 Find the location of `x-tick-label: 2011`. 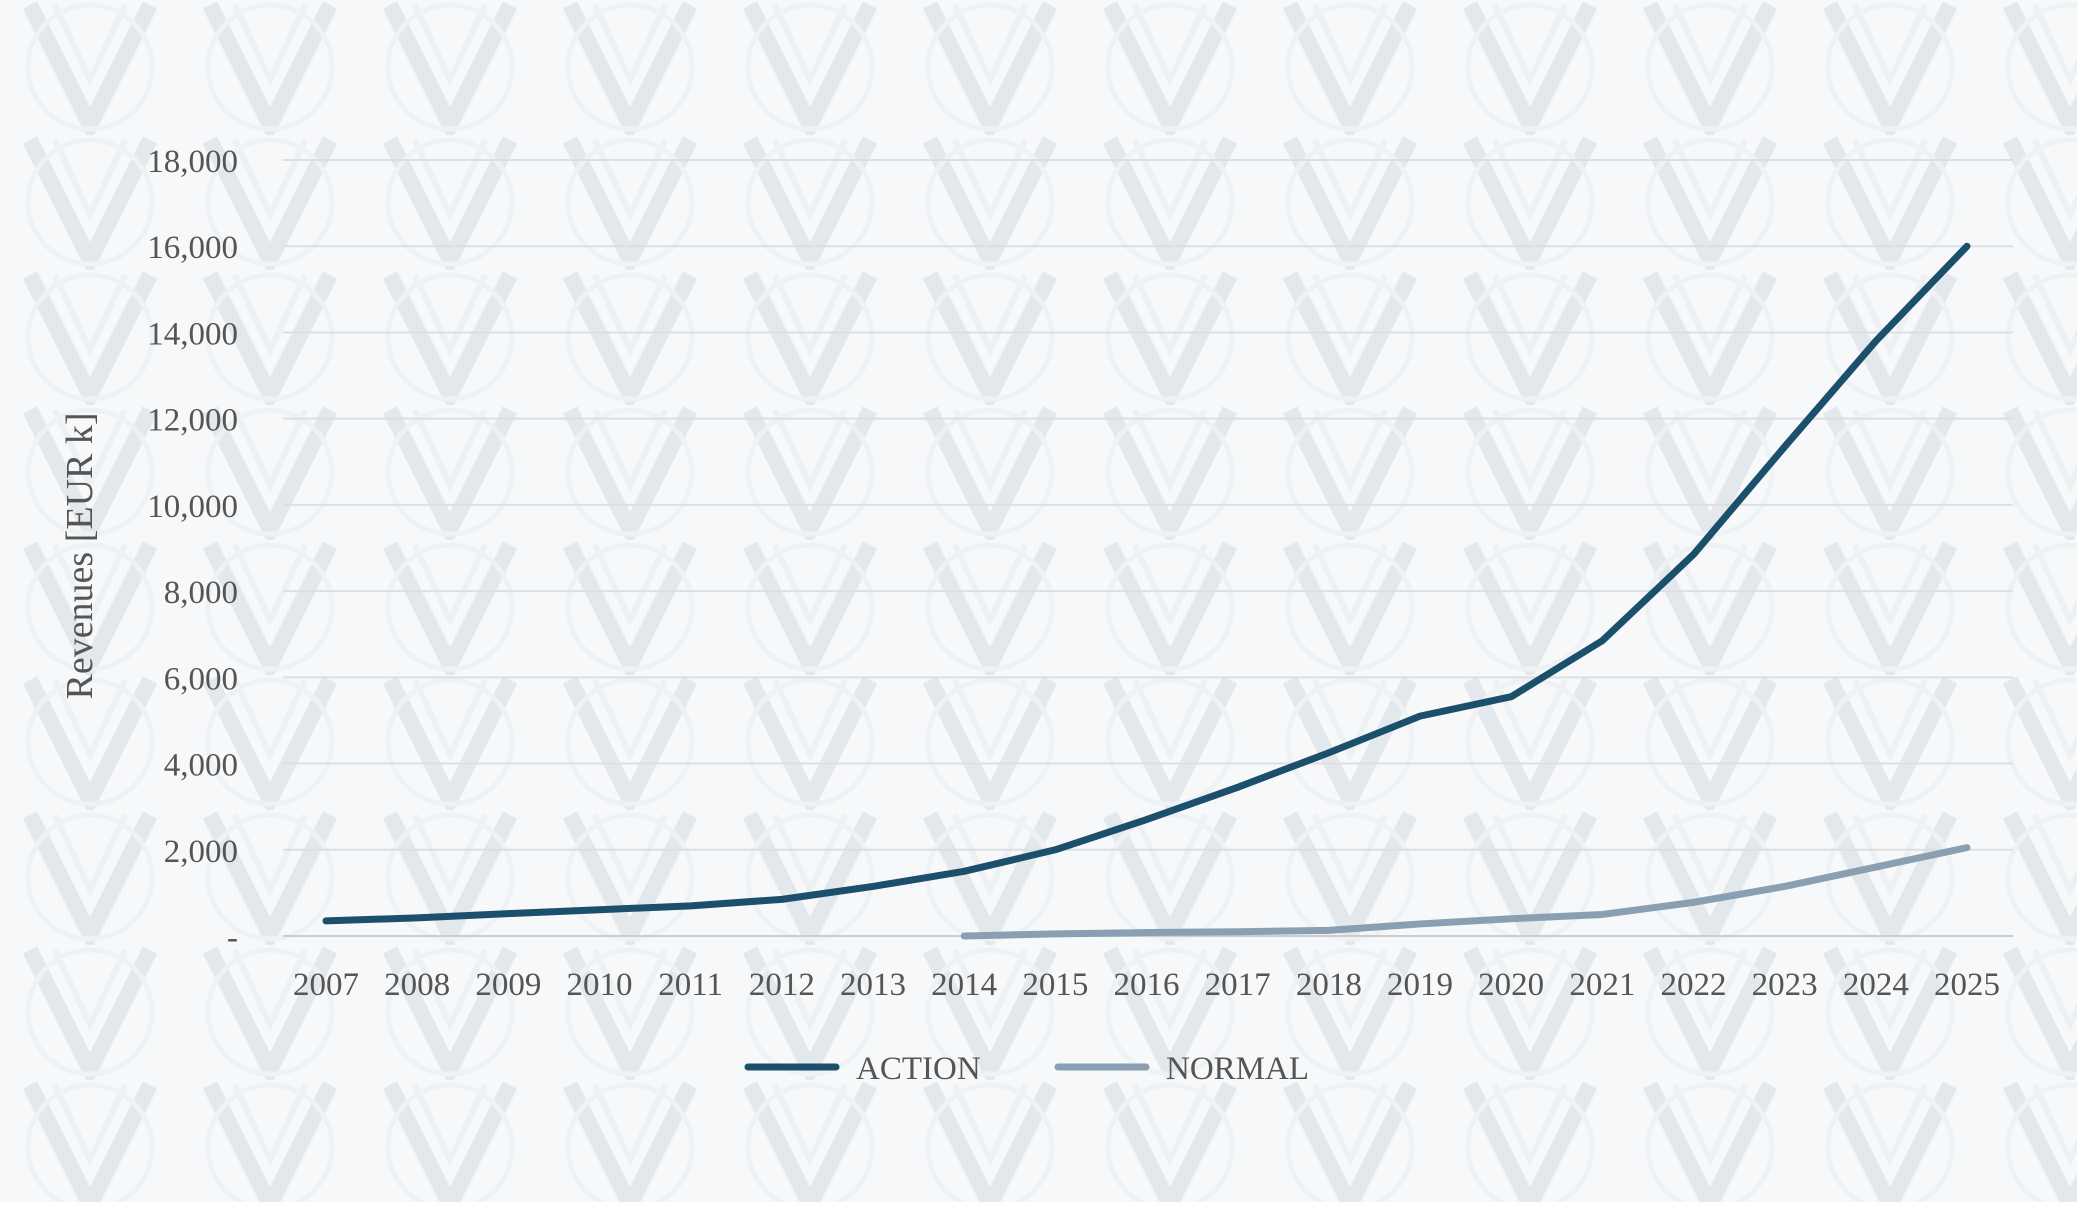

x-tick-label: 2011 is located at coordinates (690, 985).